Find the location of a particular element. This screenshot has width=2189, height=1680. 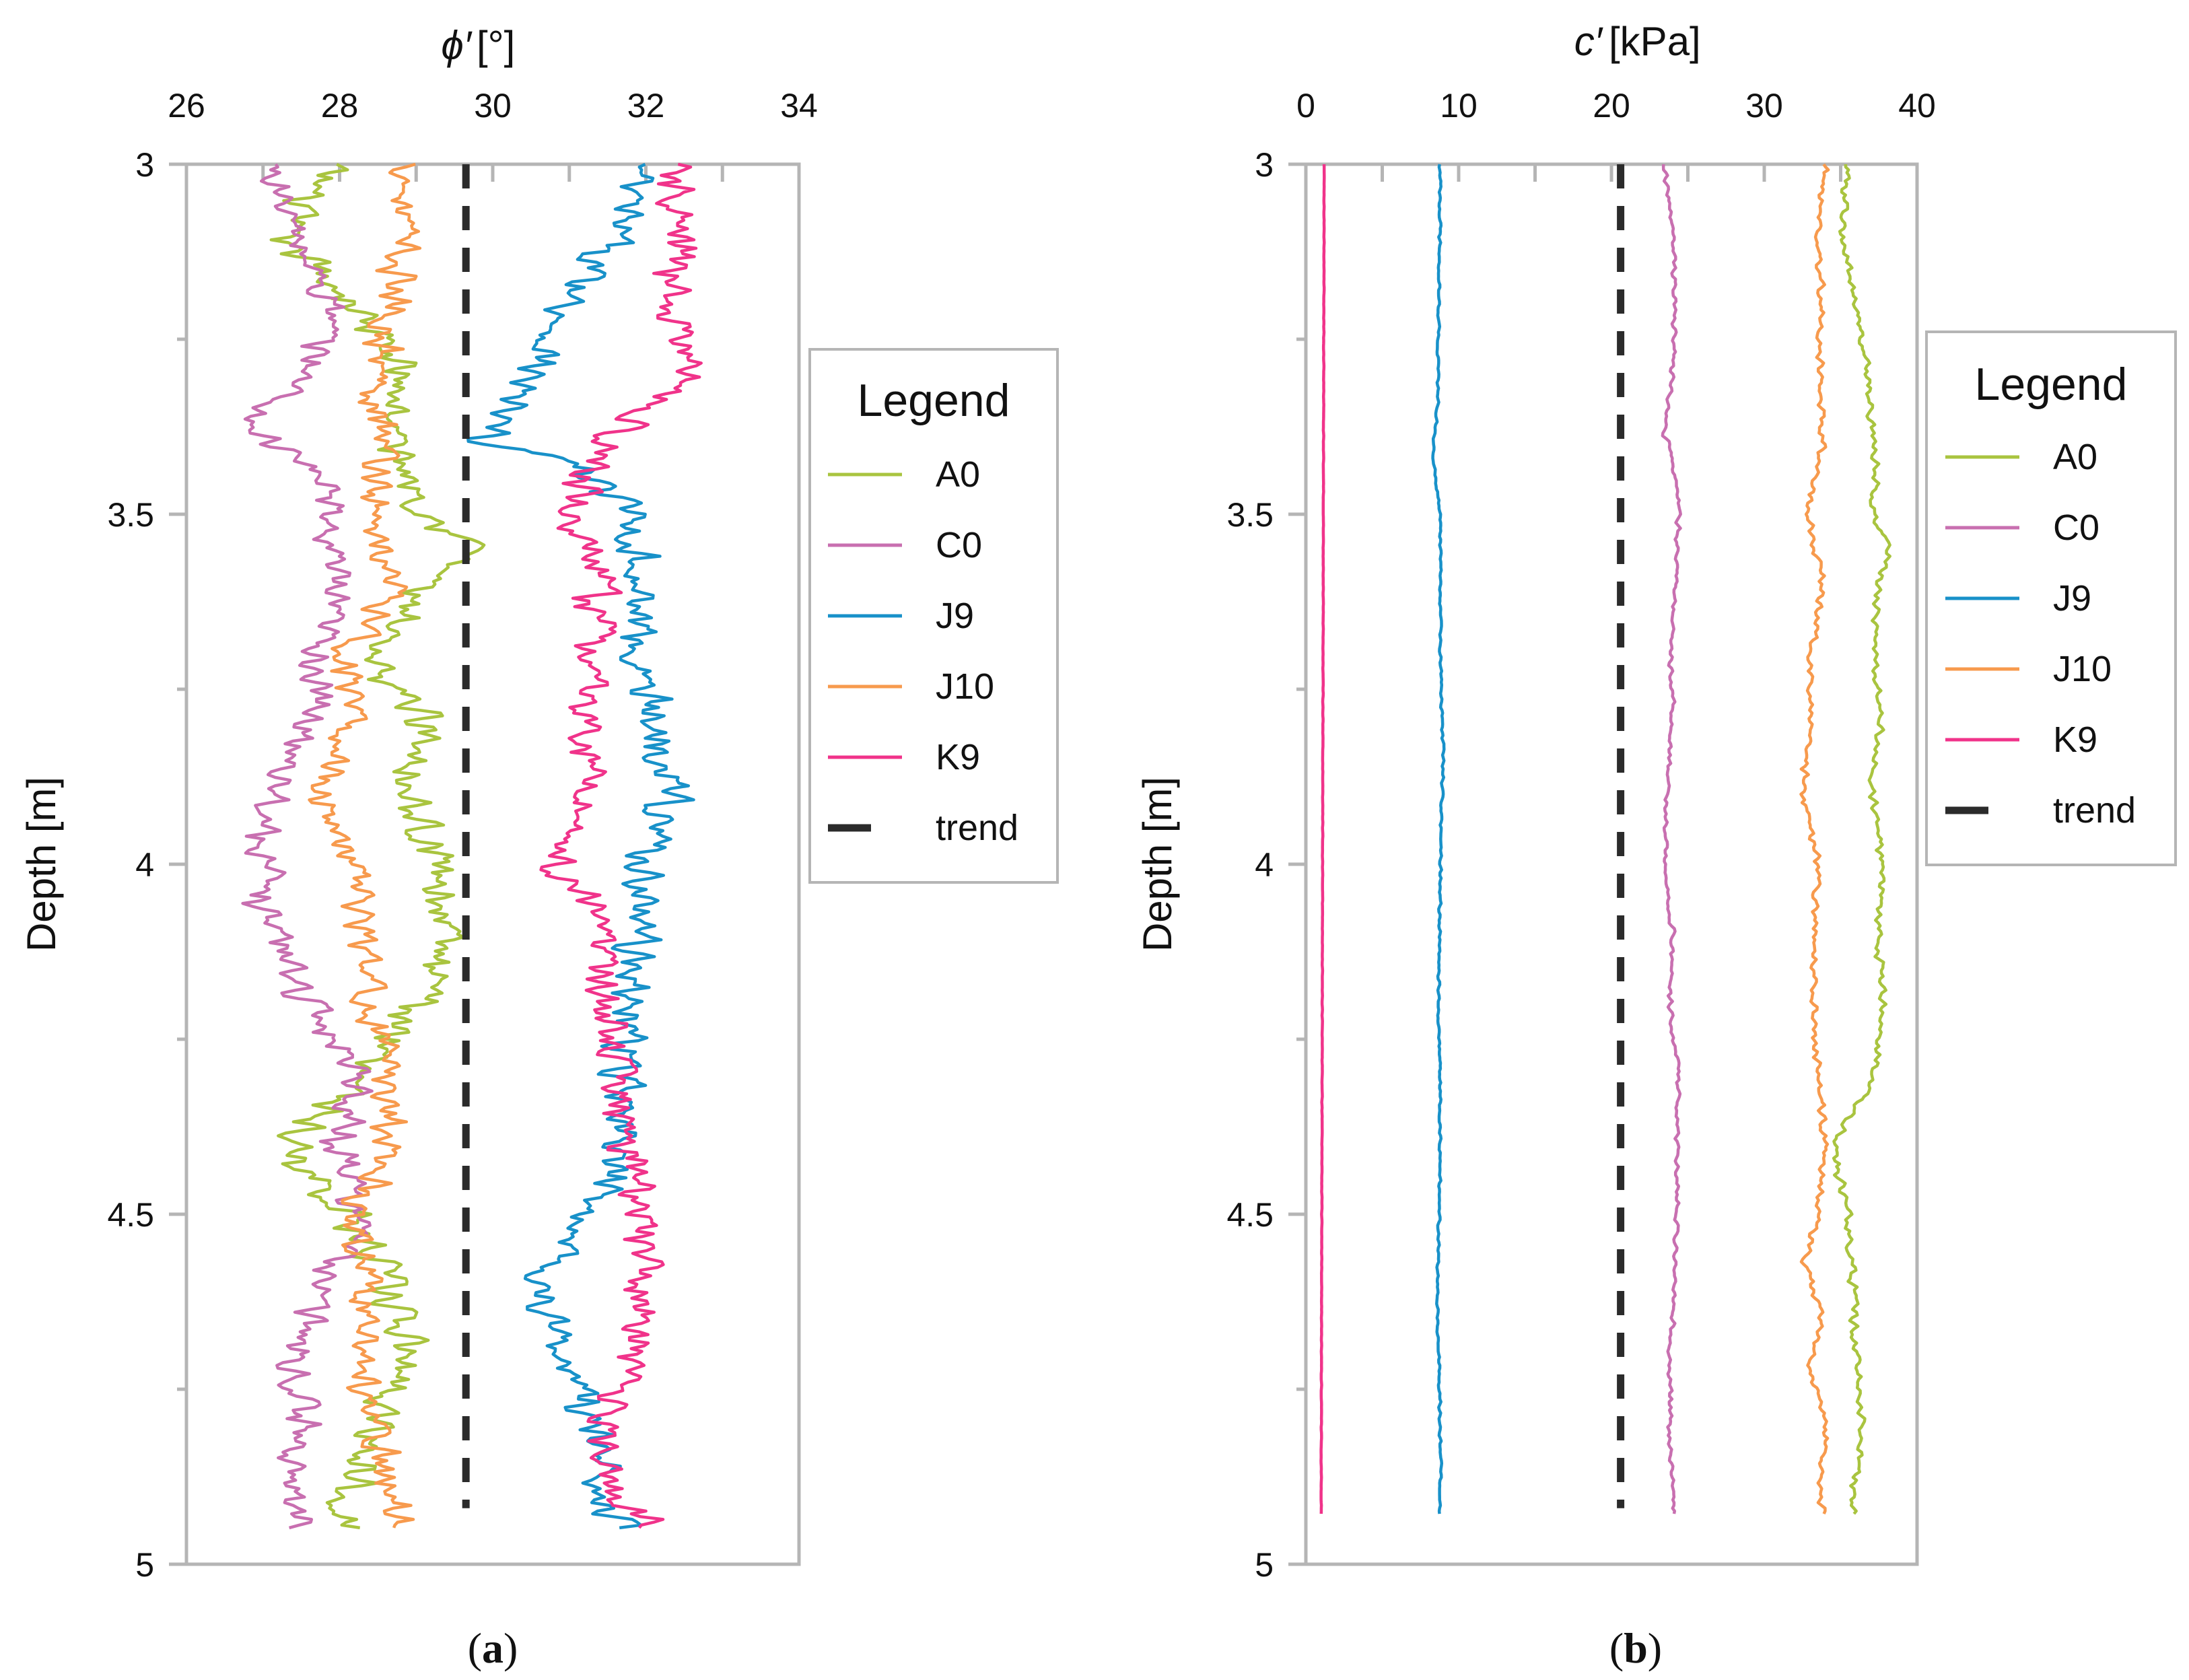

caption-label-a: a is located at coordinates (492, 1648).